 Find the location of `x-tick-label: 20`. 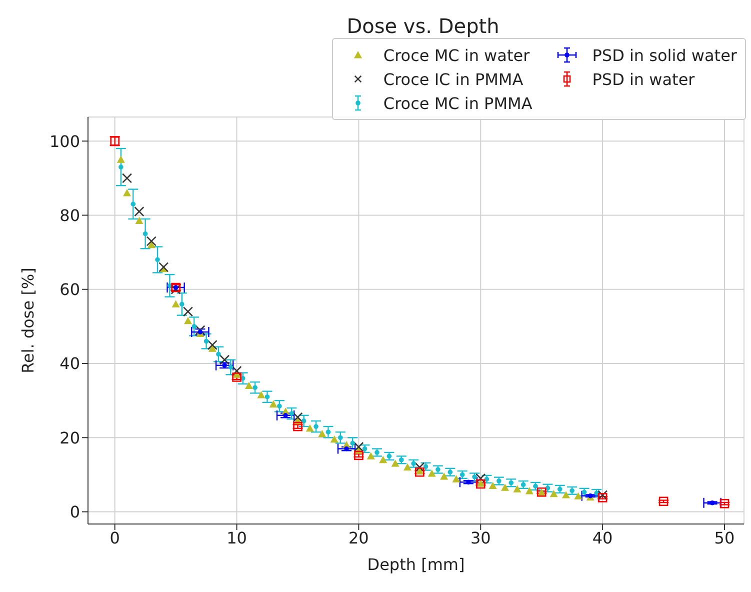

x-tick-label: 20 is located at coordinates (358, 538).